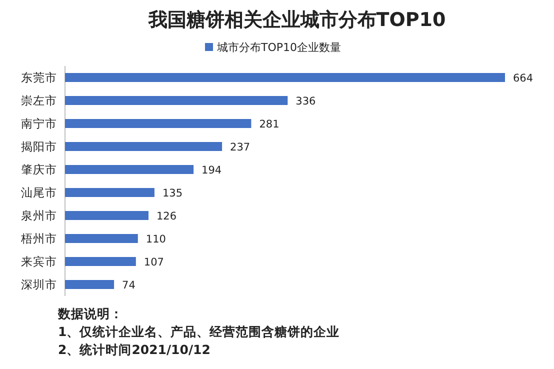  I want to click on y-tick-label: 汕尾市, so click(39, 193).